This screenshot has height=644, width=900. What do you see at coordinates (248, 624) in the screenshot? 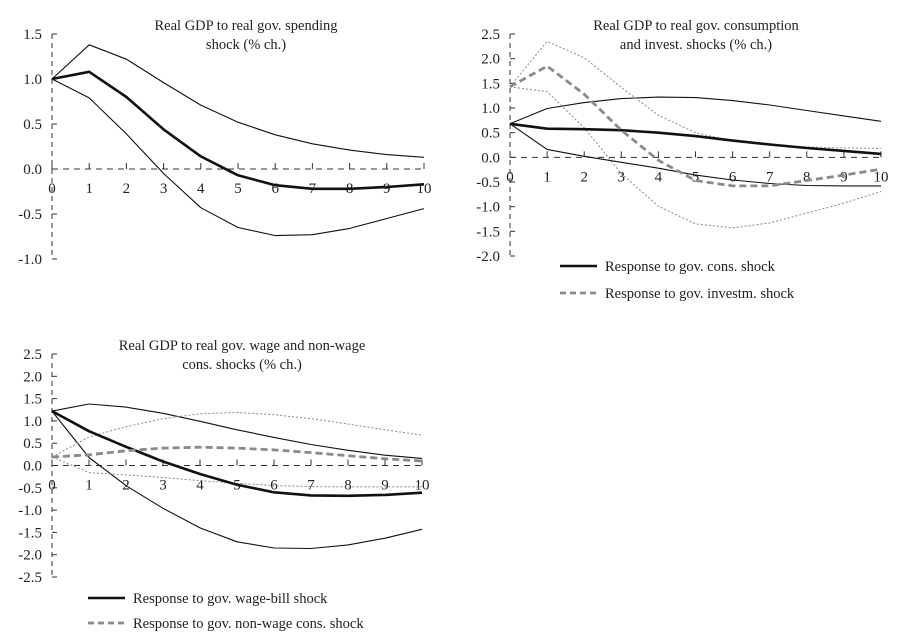
I see `legend-label: Response to gov. non-wage cons. shock` at bounding box center [248, 624].